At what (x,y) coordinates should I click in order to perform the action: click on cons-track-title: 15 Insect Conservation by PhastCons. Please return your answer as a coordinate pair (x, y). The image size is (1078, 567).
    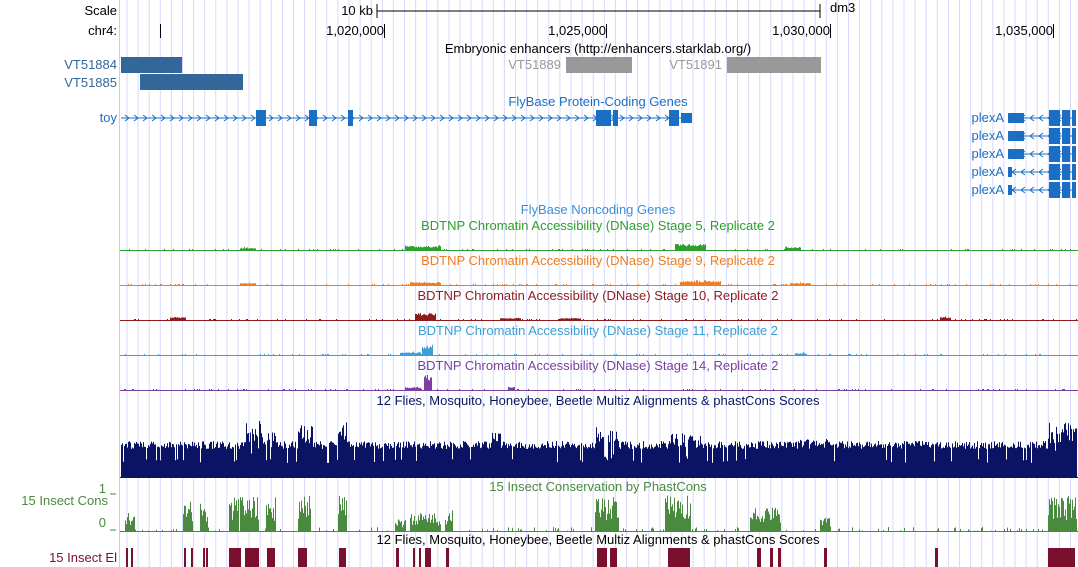
    Looking at the image, I should click on (598, 486).